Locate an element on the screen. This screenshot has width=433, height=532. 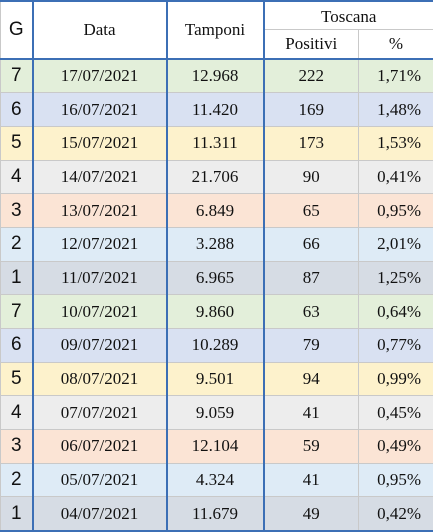
cell-positivi: 87 is located at coordinates (311, 278).